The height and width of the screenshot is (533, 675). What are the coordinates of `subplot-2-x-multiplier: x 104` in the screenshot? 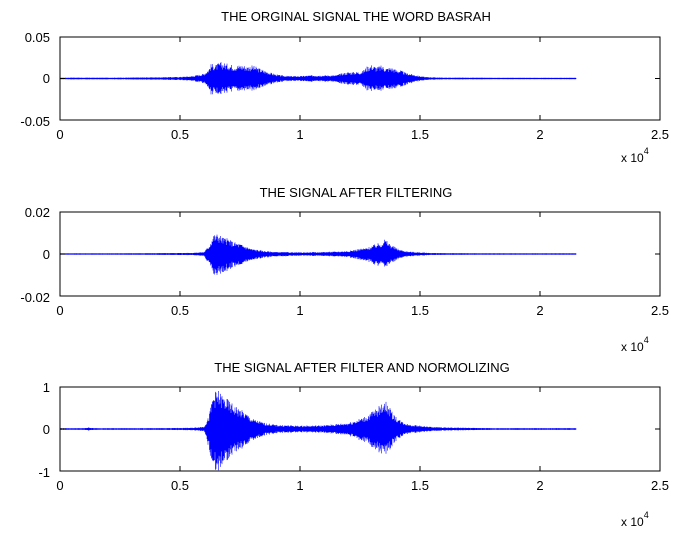 It's located at (635, 344).